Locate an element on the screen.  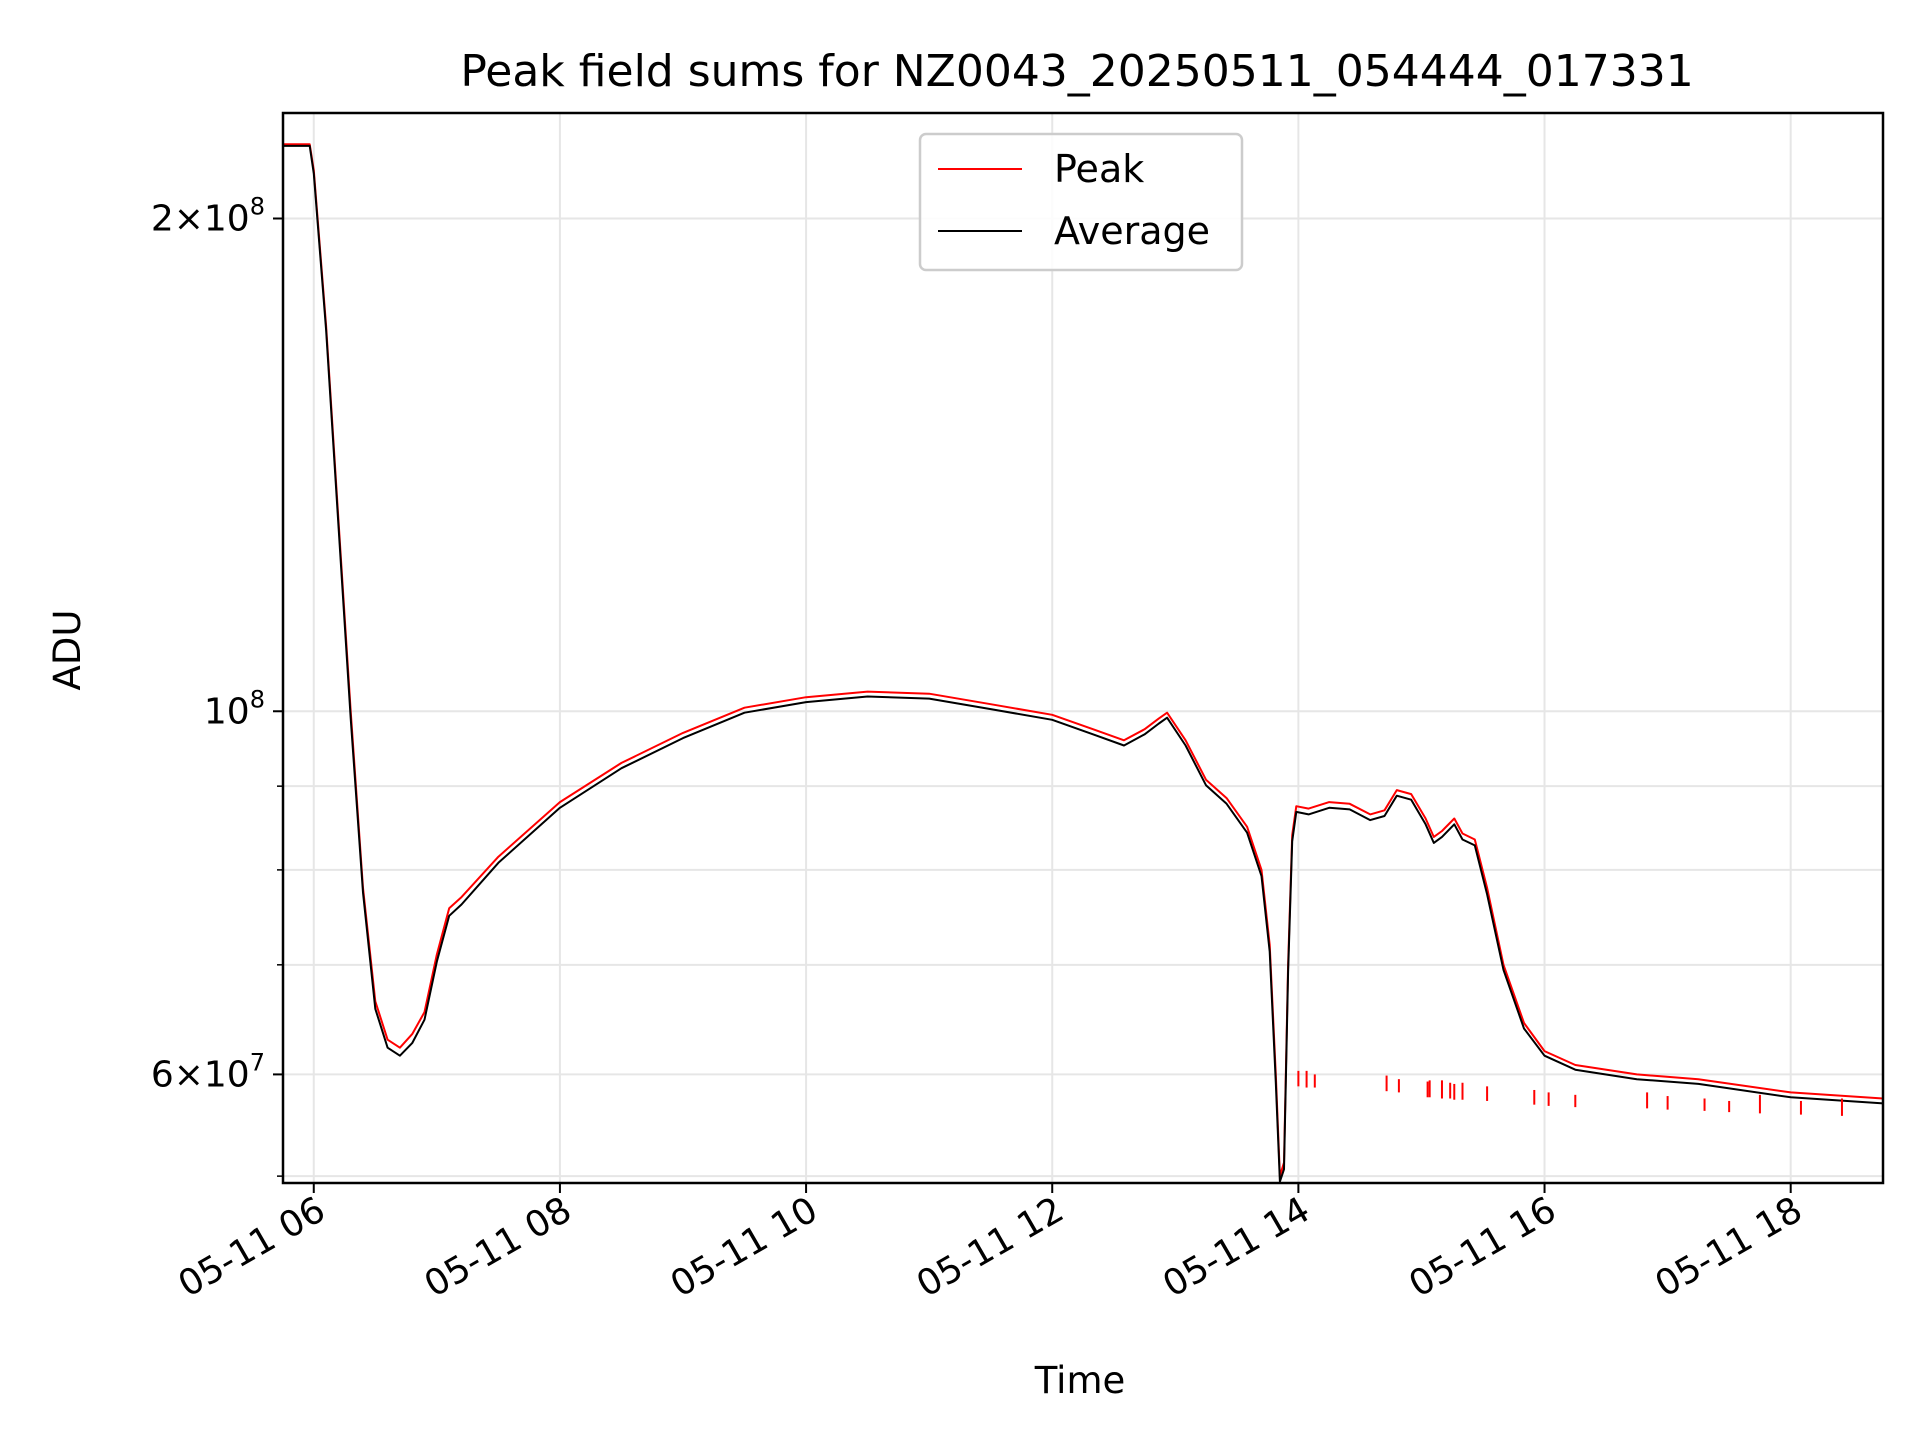
x-tick-label: 05-11 14 is located at coordinates (1236, 1247).